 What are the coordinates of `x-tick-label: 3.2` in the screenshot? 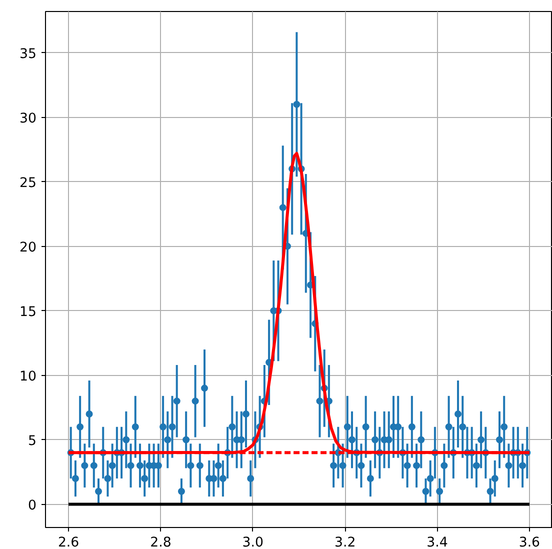 It's located at (345, 542).